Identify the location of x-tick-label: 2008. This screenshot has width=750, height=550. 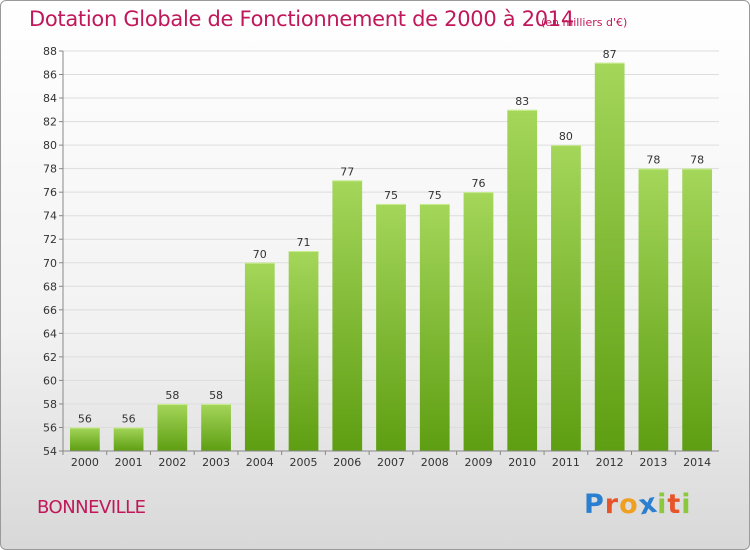
(435, 462).